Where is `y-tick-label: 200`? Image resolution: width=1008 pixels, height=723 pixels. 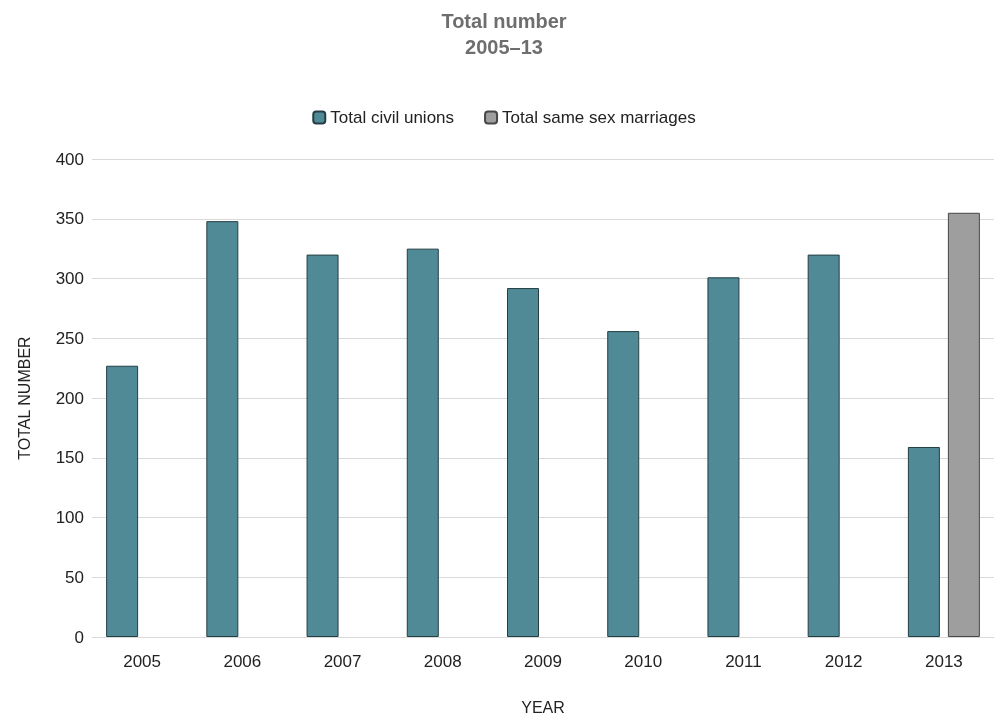 y-tick-label: 200 is located at coordinates (69, 398).